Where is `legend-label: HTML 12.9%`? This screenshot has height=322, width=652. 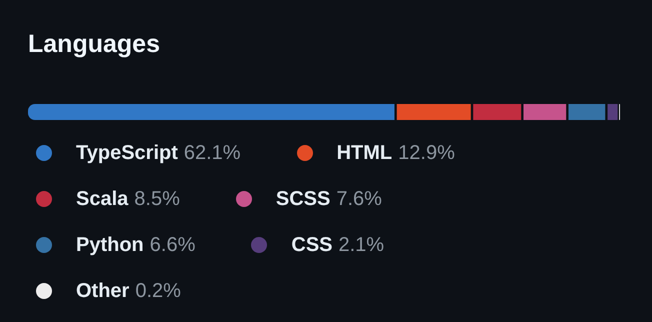
legend-label: HTML 12.9% is located at coordinates (395, 153).